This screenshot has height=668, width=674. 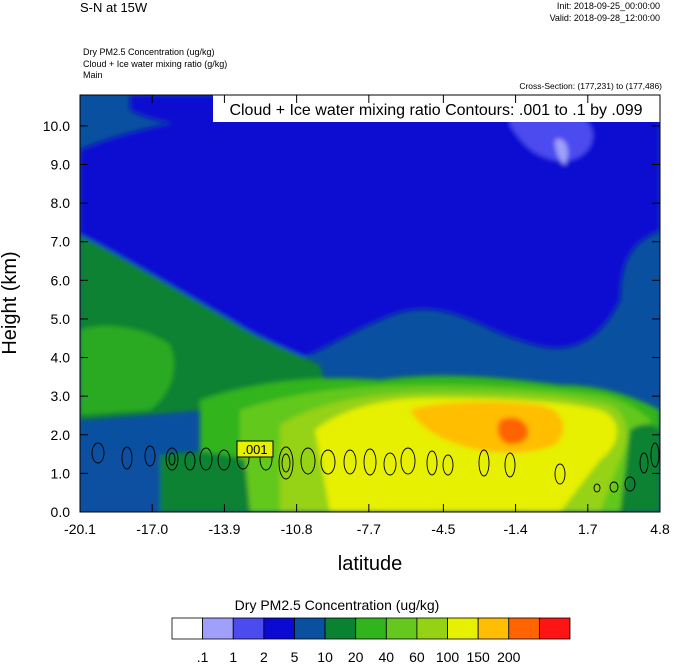 What do you see at coordinates (61, 319) in the screenshot?
I see `y-tick-label: 5.0` at bounding box center [61, 319].